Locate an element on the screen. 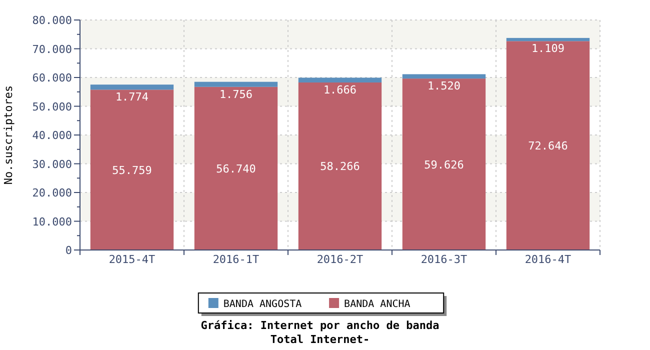  y-tick-label: 0 is located at coordinates (68, 250).